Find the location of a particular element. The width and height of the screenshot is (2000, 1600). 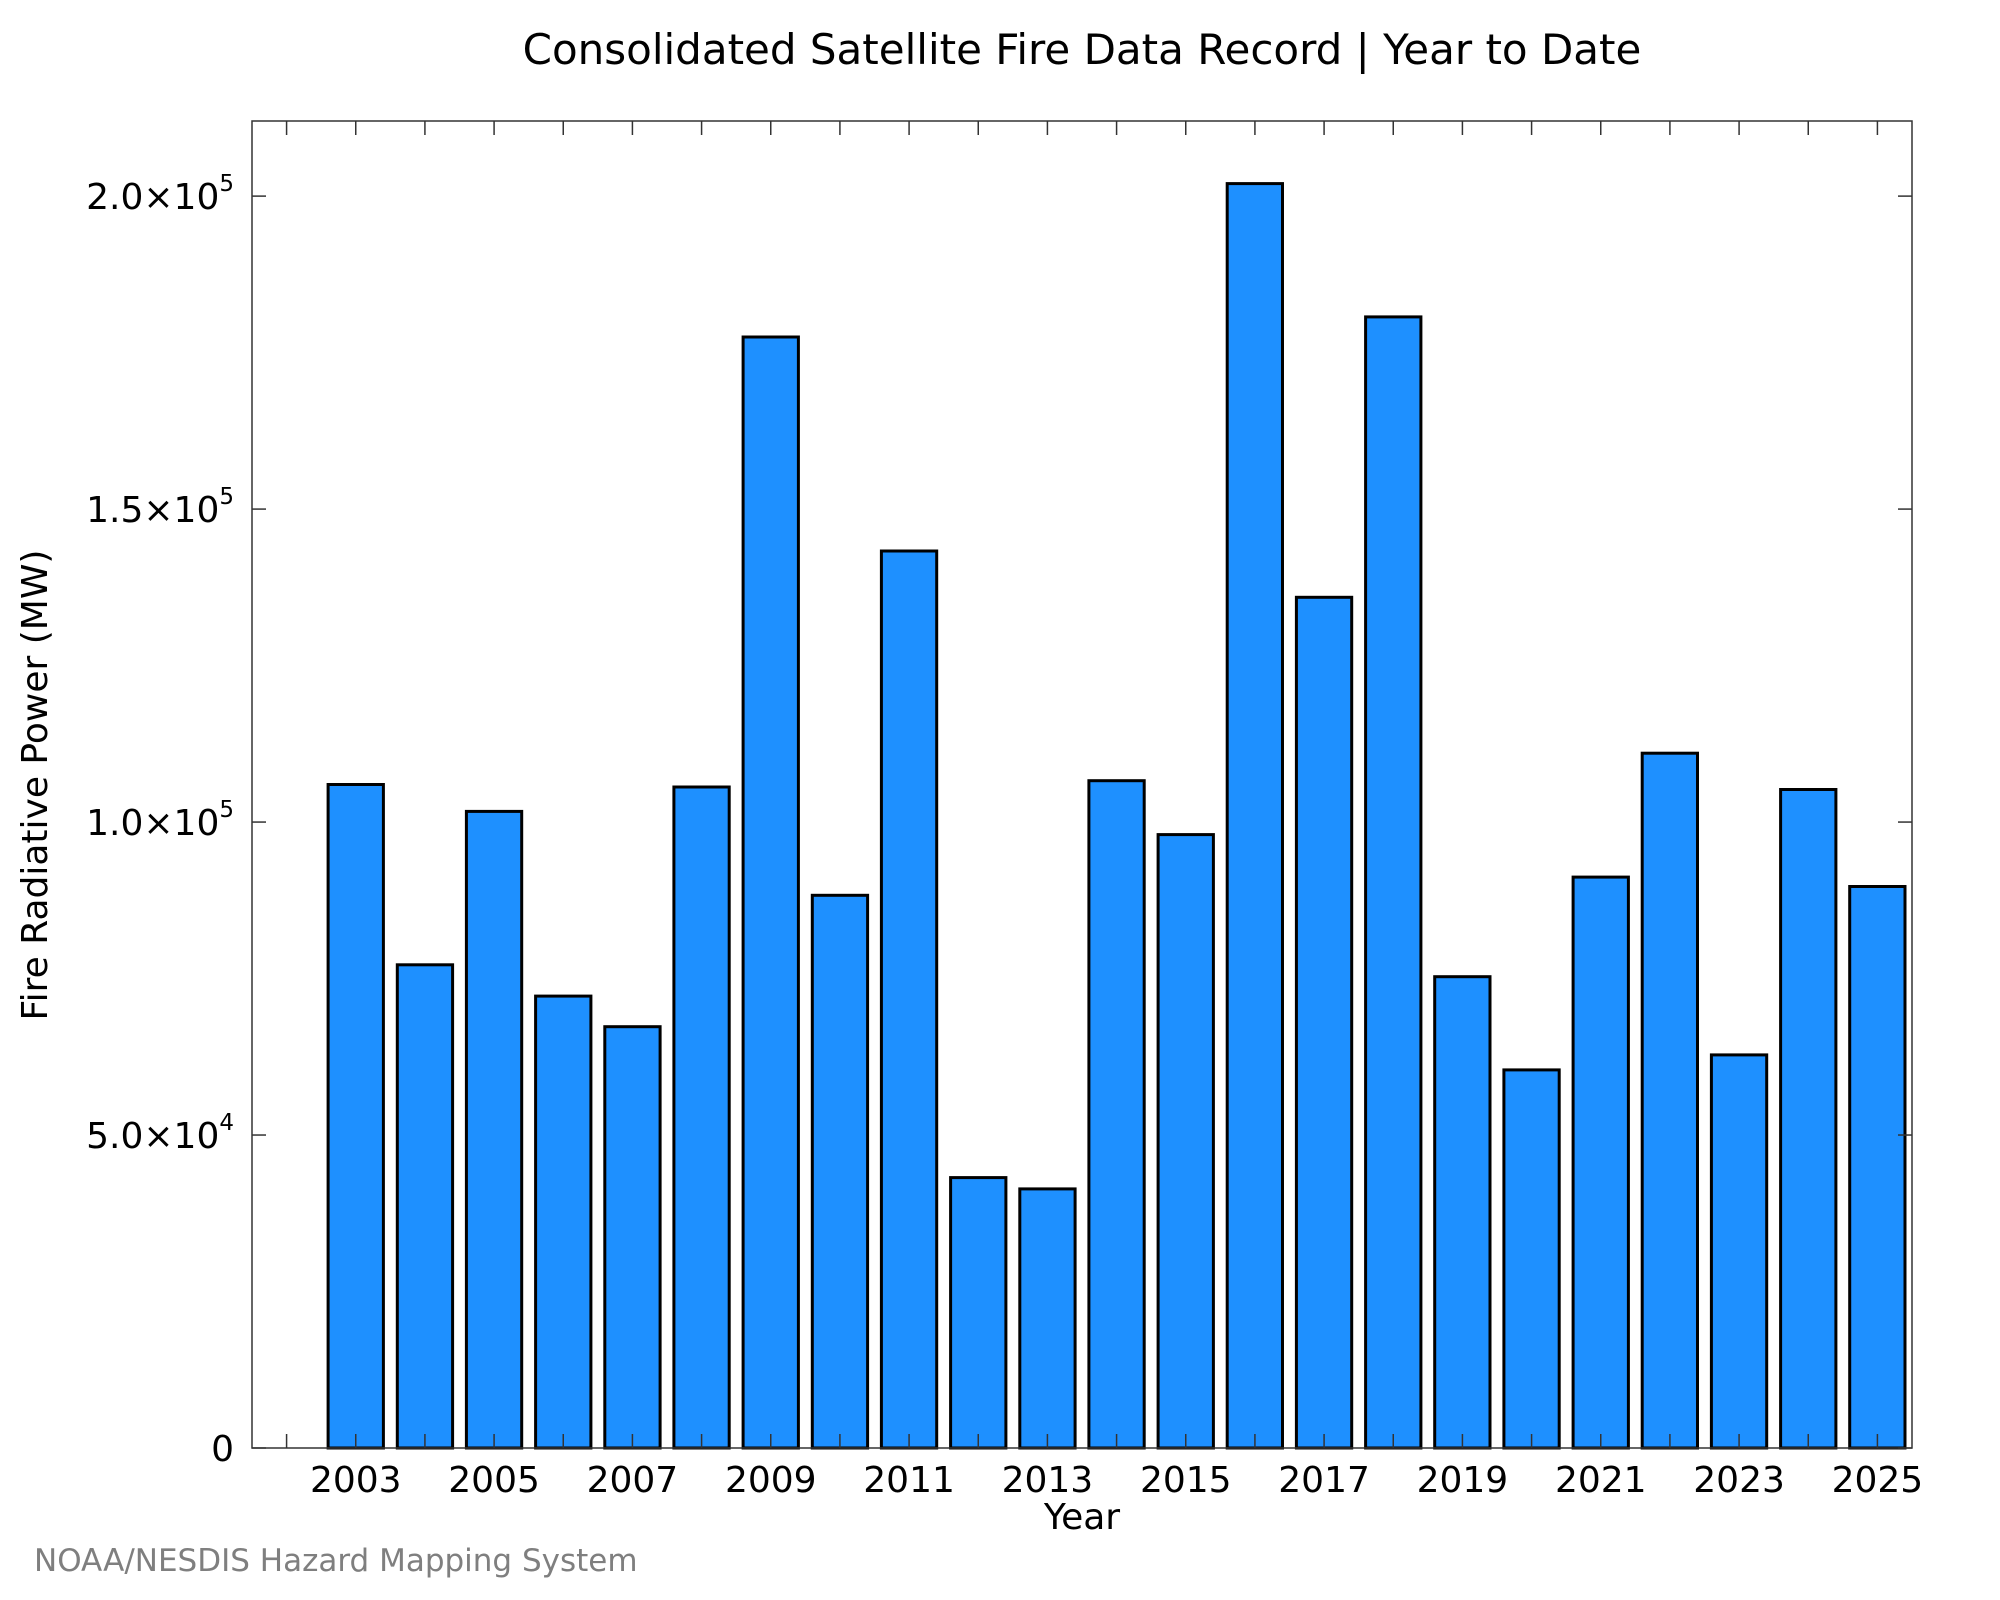

y-tick-label: 1.5×10⁵ is located at coordinates (160, 507).